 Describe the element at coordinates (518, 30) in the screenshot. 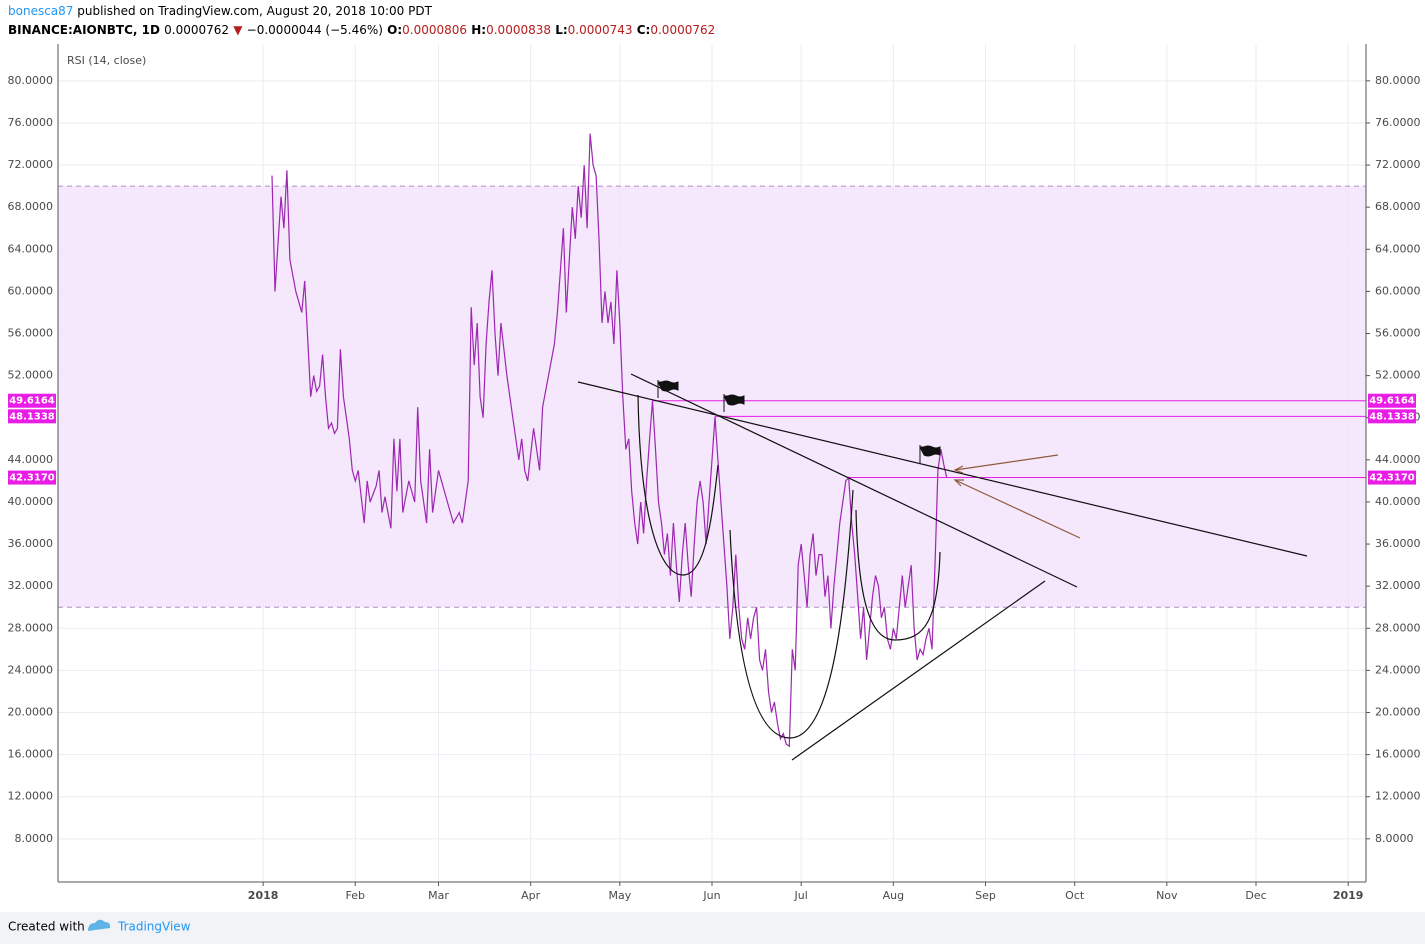

I see `h: 0.0000838` at that location.